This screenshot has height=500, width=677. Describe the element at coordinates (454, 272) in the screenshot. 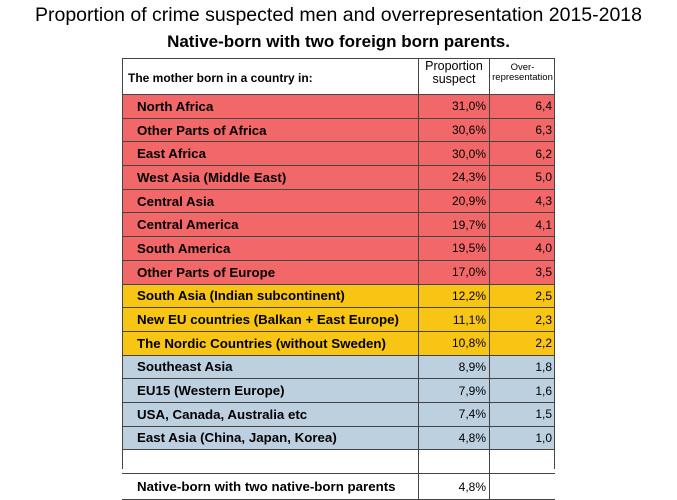

I see `row-proportion: 17,0%` at that location.